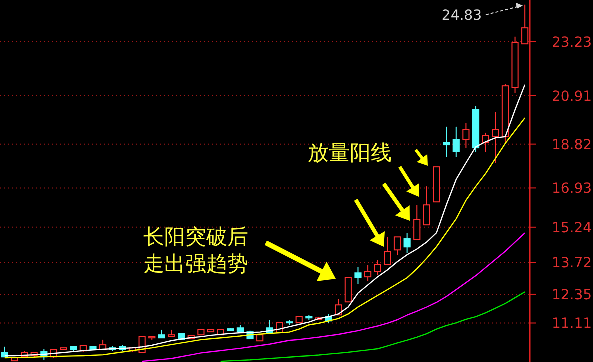  I want to click on annotation: 走出强趋势, so click(196, 264).